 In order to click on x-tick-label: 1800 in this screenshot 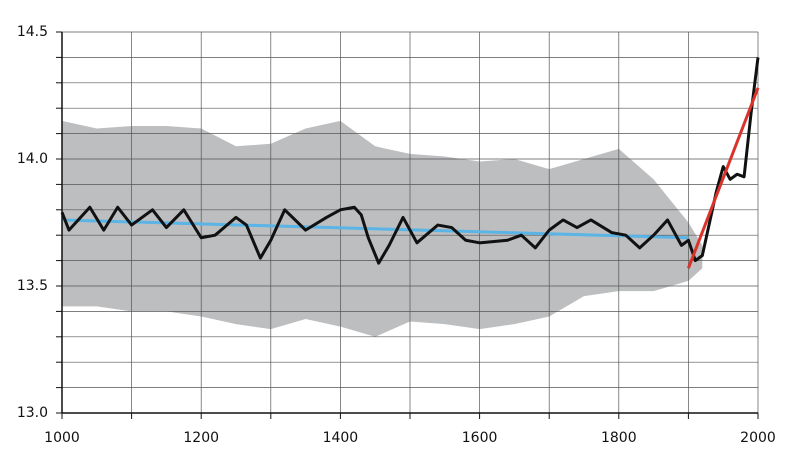, I will do `click(619, 438)`.